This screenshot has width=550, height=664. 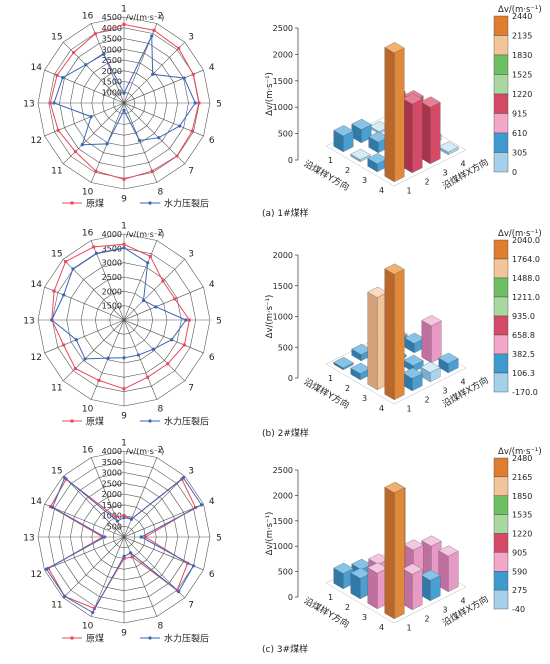 I want to click on x-tick-label: 3, so click(x=444, y=391).